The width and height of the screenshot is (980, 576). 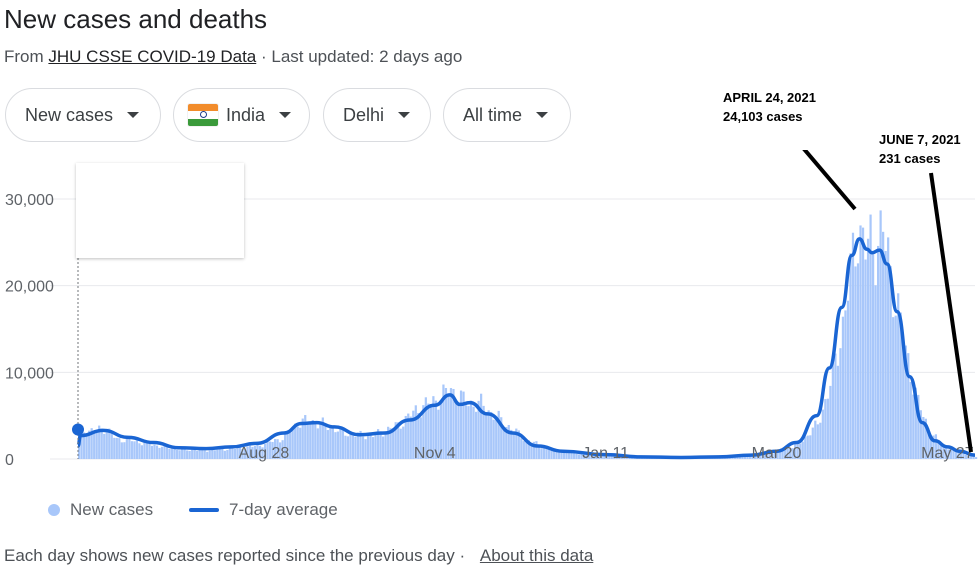 I want to click on annotation-peak-pointer, so click(x=829, y=180).